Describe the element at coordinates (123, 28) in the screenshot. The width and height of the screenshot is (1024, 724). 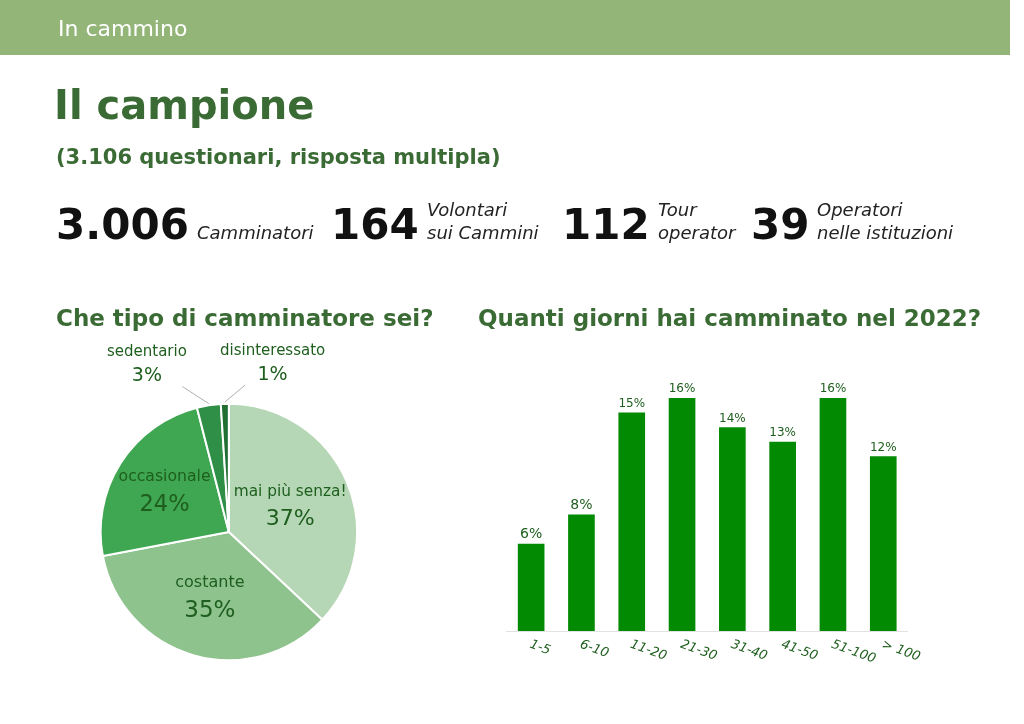
I see `text: In cammino` at that location.